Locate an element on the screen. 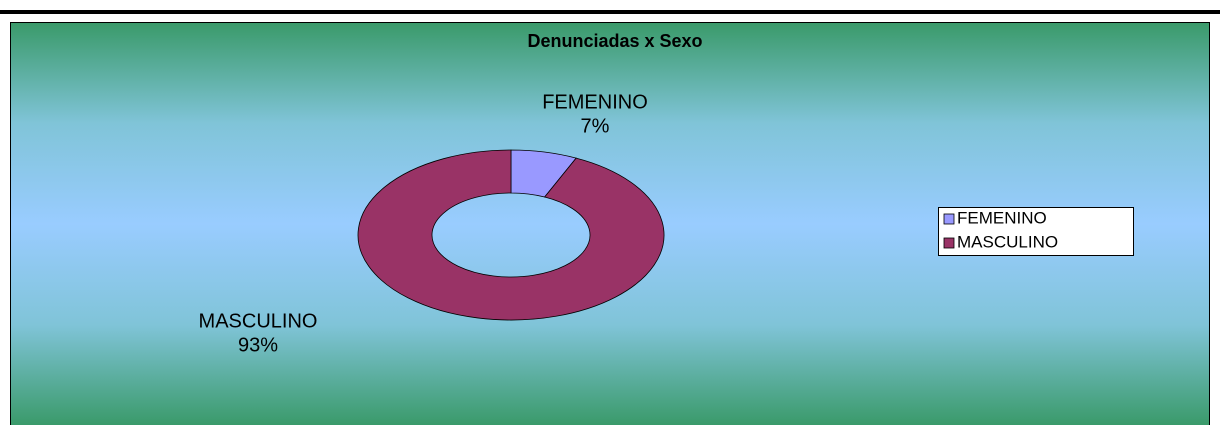 The image size is (1220, 430). value-label: 93% is located at coordinates (258, 345).